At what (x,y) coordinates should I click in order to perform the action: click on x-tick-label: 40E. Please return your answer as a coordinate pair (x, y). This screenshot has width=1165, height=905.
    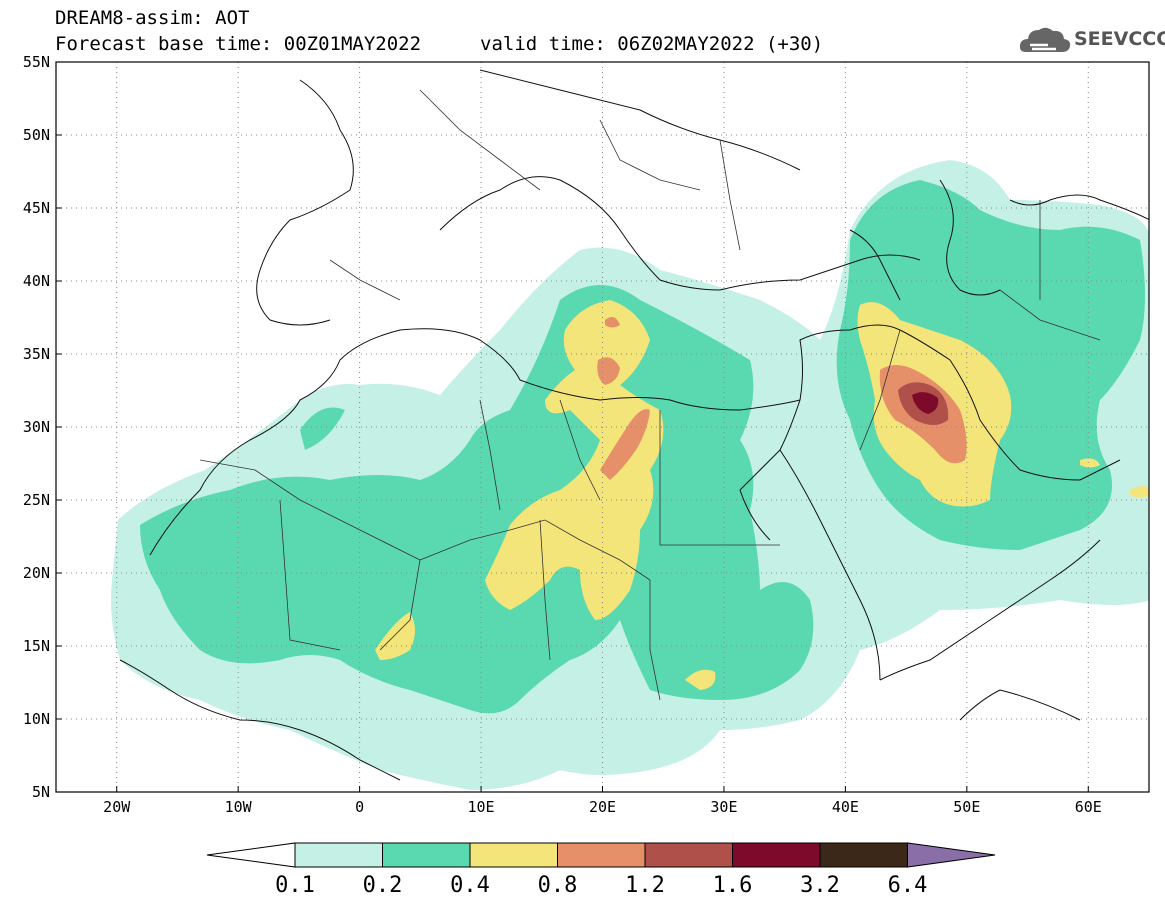
    Looking at the image, I should click on (845, 807).